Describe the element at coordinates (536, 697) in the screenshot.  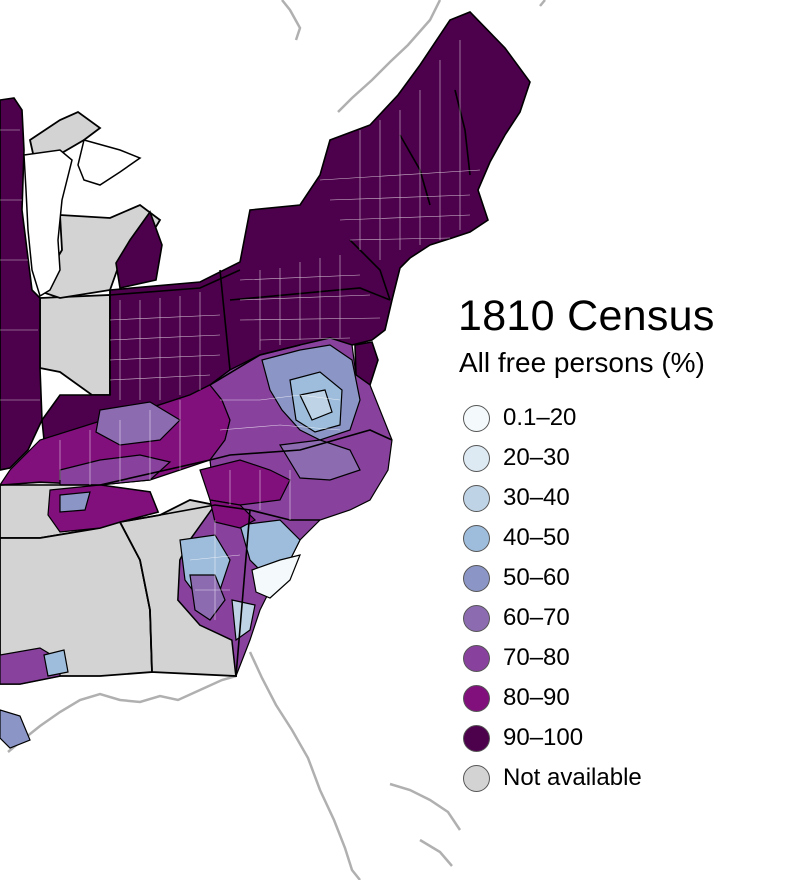
I see `legend-label: 80–90` at that location.